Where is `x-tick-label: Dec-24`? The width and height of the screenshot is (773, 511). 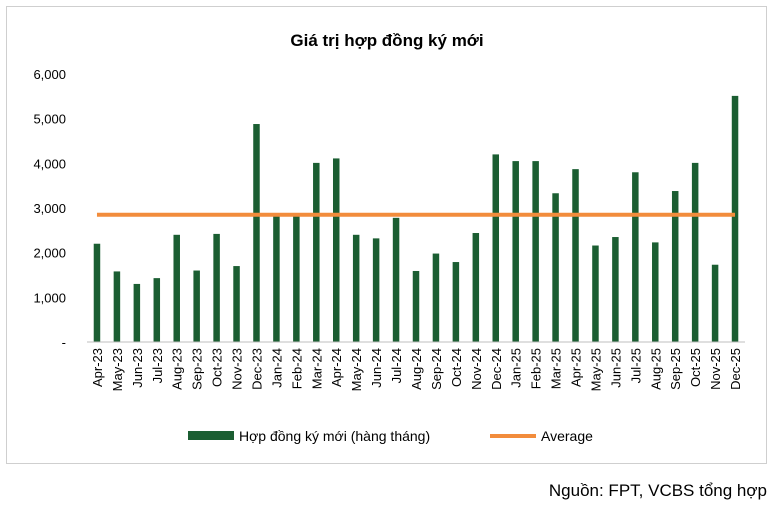
x-tick-label: Dec-24 is located at coordinates (496, 369).